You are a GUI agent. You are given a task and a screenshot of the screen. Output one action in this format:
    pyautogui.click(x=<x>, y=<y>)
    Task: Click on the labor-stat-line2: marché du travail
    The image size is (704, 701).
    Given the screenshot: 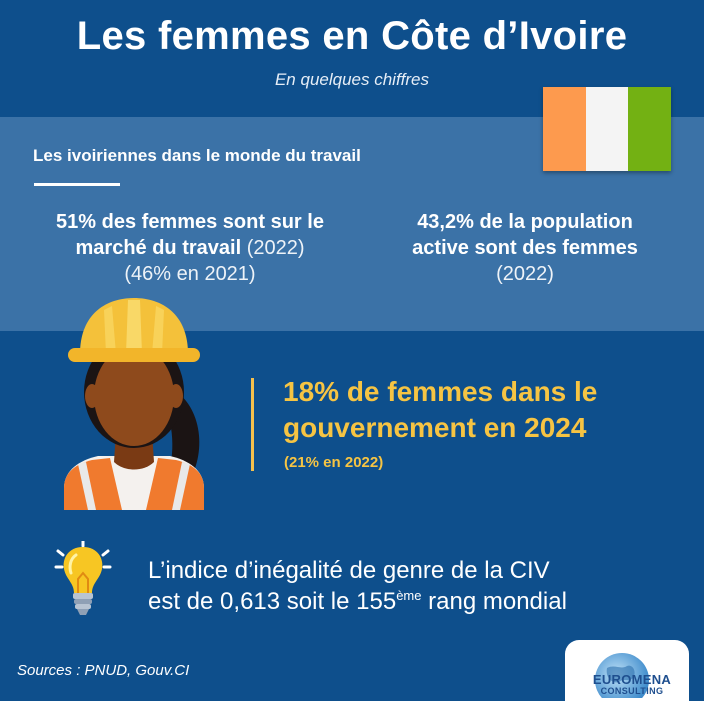 What is the action you would take?
    pyautogui.click(x=158, y=248)
    